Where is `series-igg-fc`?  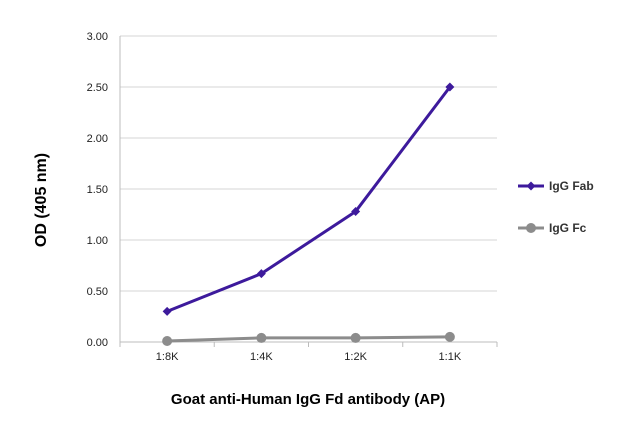
series-igg-fc is located at coordinates (308, 338).